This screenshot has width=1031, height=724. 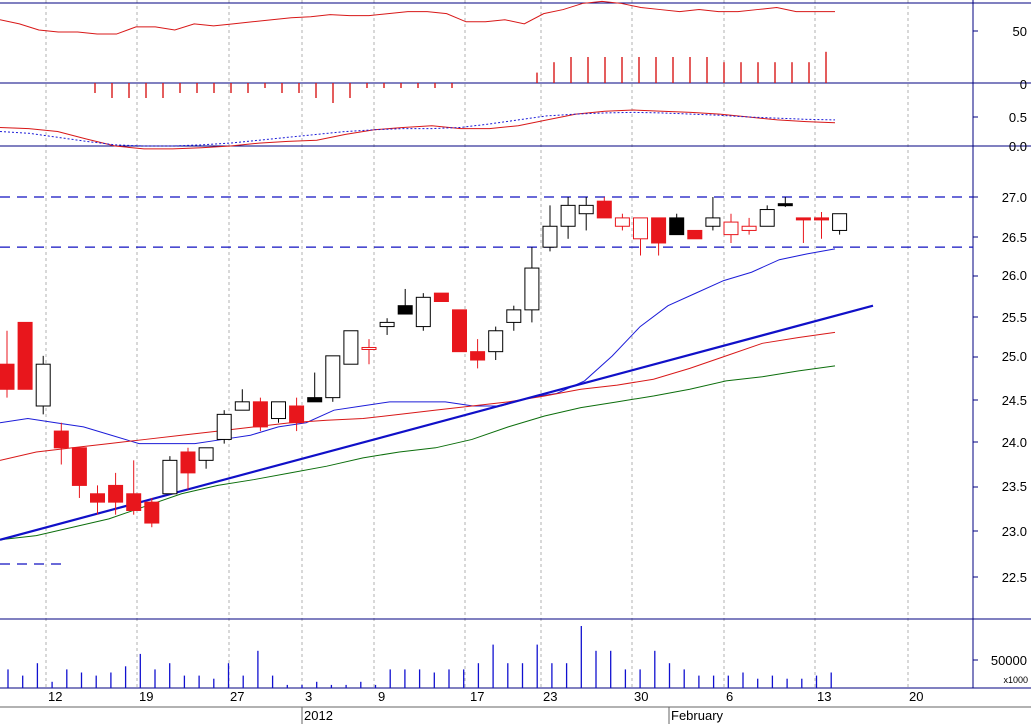 What do you see at coordinates (1020, 31) in the screenshot?
I see `rsi-tick-50: 50` at bounding box center [1020, 31].